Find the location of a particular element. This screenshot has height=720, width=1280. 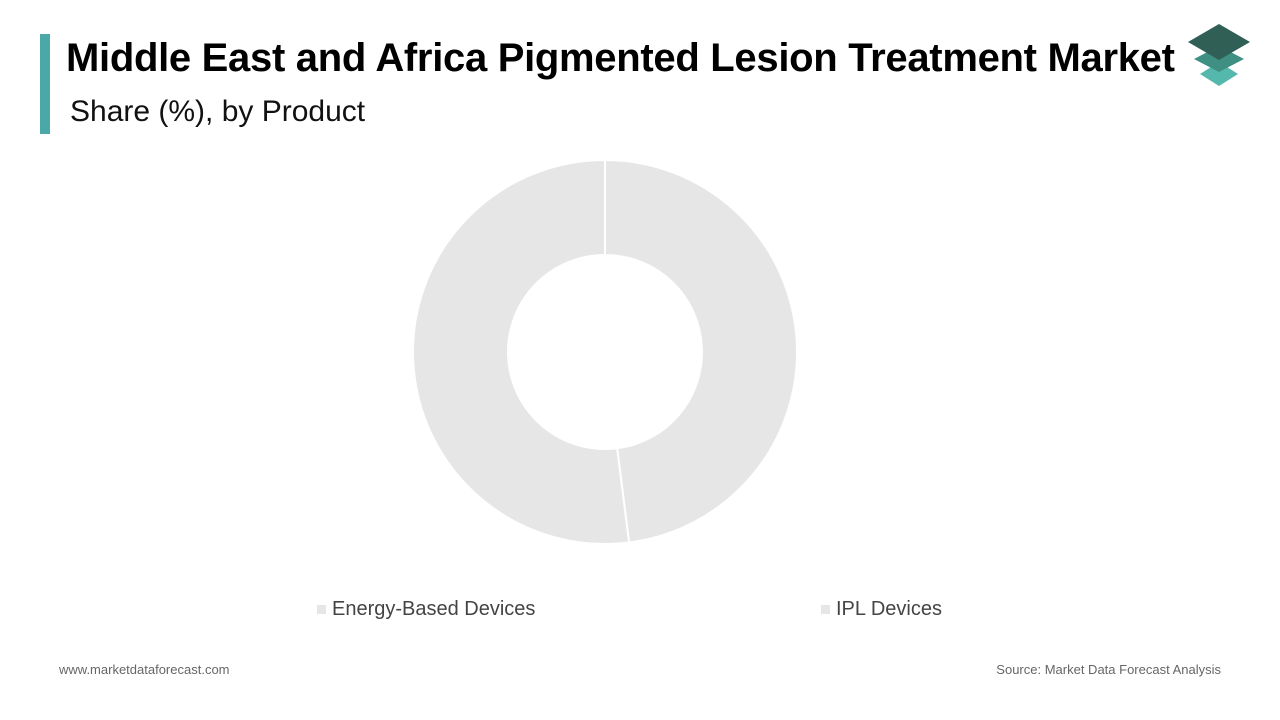

donut-slice-energy-based-devices is located at coordinates (701, 351).